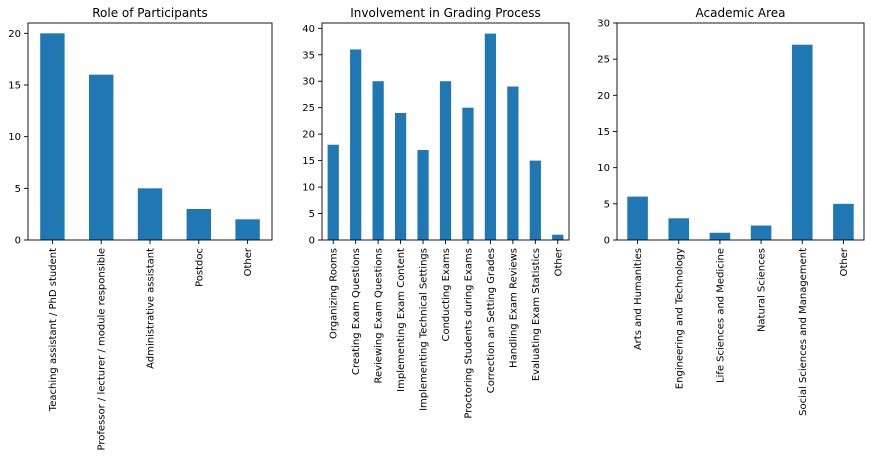 The width and height of the screenshot is (871, 460). What do you see at coordinates (379, 316) in the screenshot?
I see `x-tick-label: Reviewing Exam Questions` at bounding box center [379, 316].